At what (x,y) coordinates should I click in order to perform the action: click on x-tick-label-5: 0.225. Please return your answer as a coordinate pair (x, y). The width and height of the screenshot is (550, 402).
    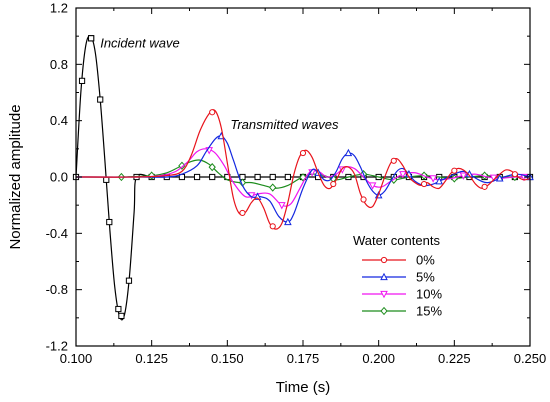
    Looking at the image, I should click on (454, 358).